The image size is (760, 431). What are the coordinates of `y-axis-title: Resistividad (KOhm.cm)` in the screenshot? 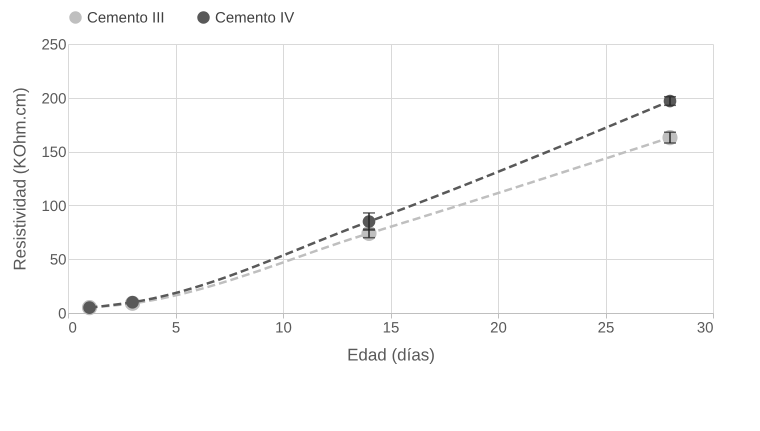 It's located at (20, 179).